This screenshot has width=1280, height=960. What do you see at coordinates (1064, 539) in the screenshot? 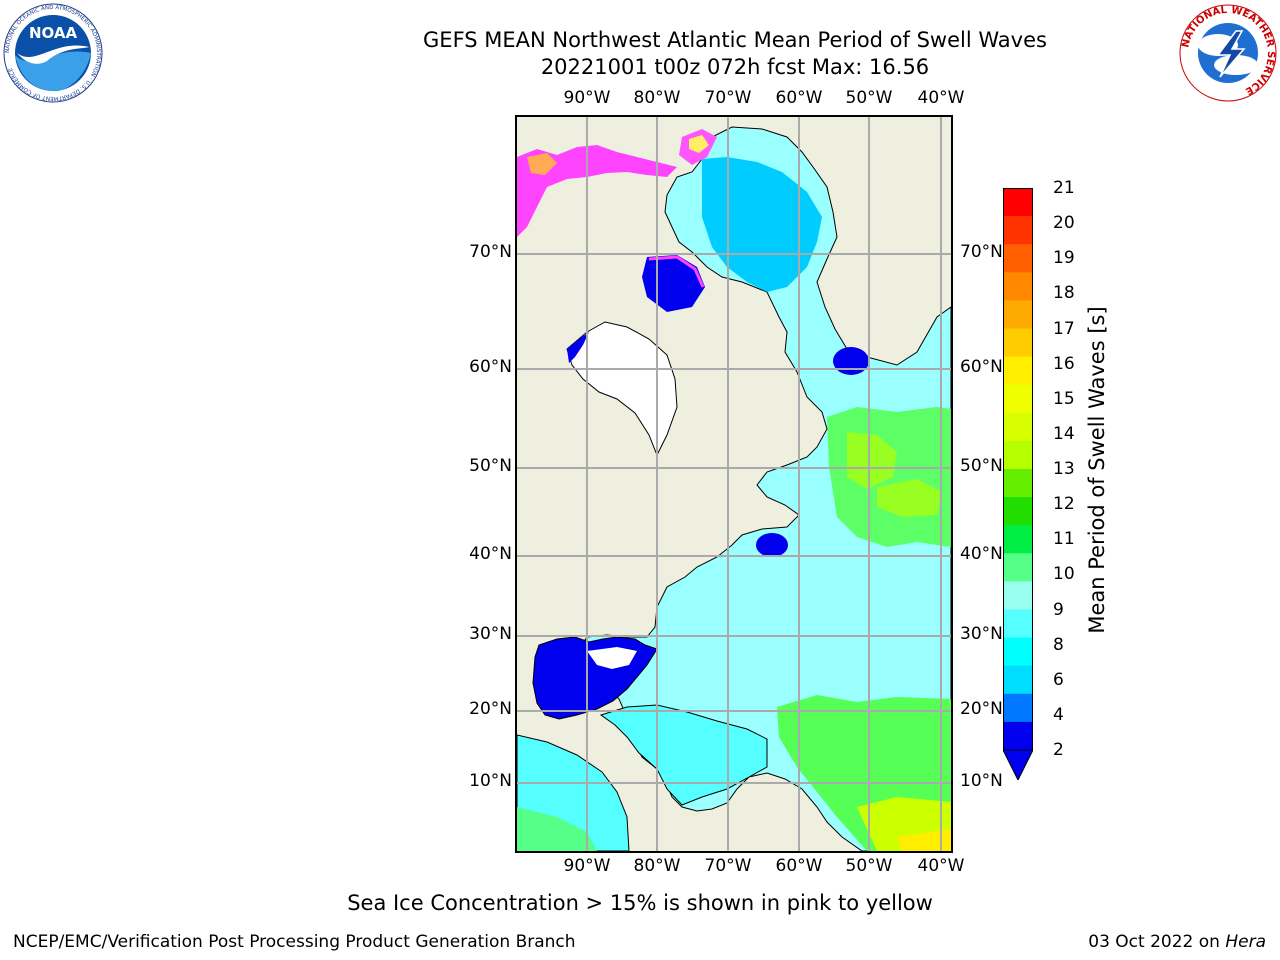
I see `colorbar-tick-label: 11` at bounding box center [1064, 539].